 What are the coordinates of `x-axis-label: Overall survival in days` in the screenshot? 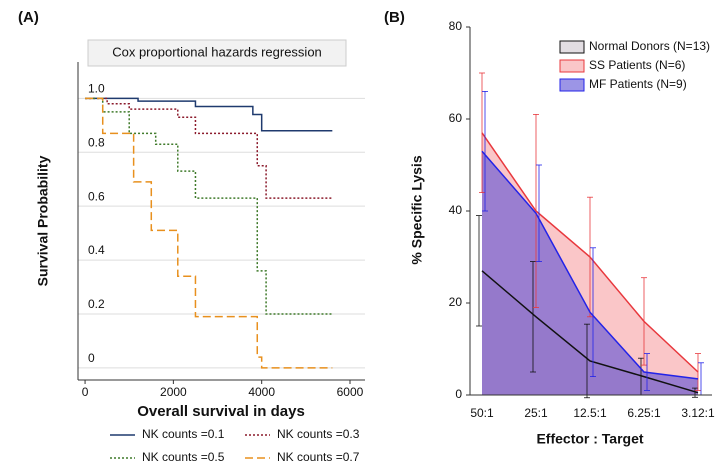 It's located at (221, 411).